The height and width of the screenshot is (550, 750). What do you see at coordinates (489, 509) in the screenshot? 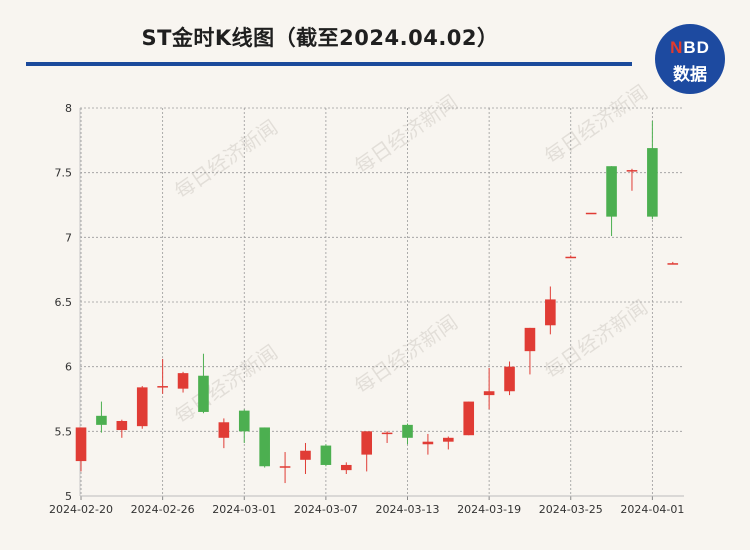
I see `x-tick-label: 2024-03-19` at bounding box center [489, 509].